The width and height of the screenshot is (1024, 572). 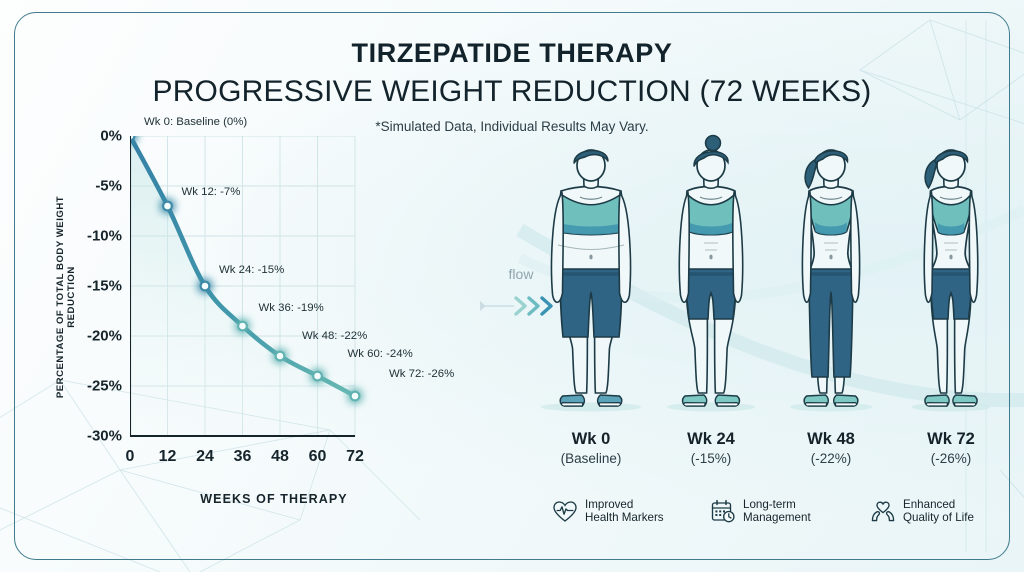 I want to click on chart-y-tick-2: -10%, so click(x=104, y=236).